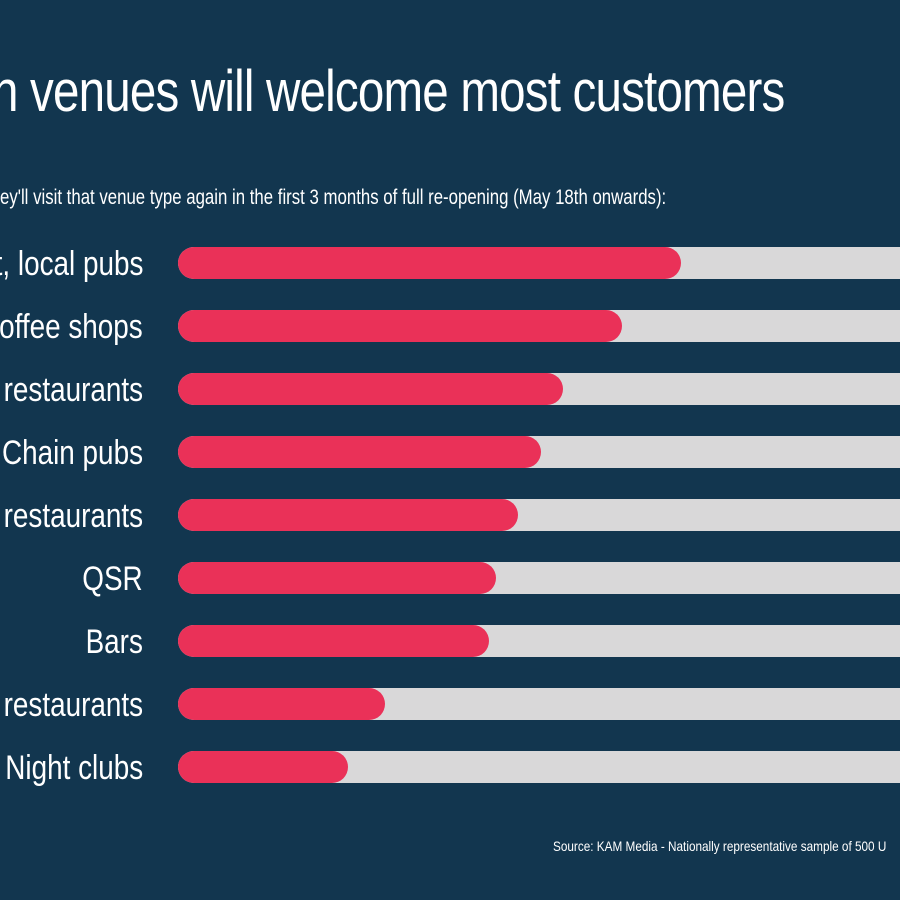 This screenshot has width=900, height=900. I want to click on bar-row: Coffee shops, so click(450, 327).